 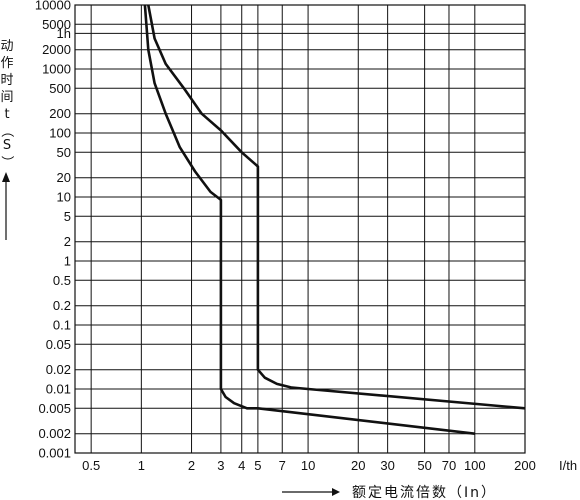 I want to click on x-tick-label: 2, so click(x=191, y=465).